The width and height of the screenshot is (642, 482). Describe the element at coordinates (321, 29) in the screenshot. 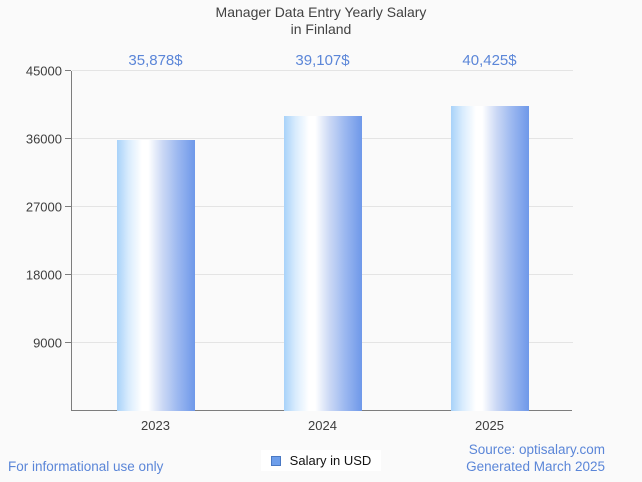

I see `chart-title-line2: in Finland` at that location.